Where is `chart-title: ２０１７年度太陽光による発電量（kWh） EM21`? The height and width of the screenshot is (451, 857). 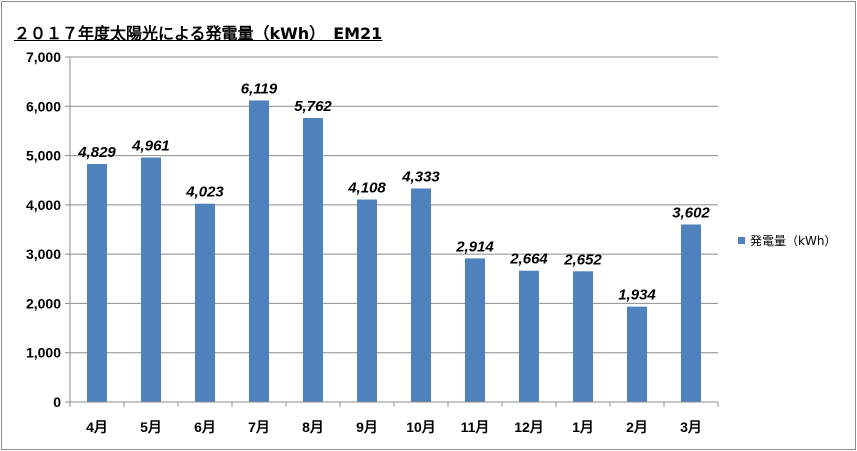 chart-title: ２０１７年度太陽光による発電量（kWh） EM21 is located at coordinates (198, 33).